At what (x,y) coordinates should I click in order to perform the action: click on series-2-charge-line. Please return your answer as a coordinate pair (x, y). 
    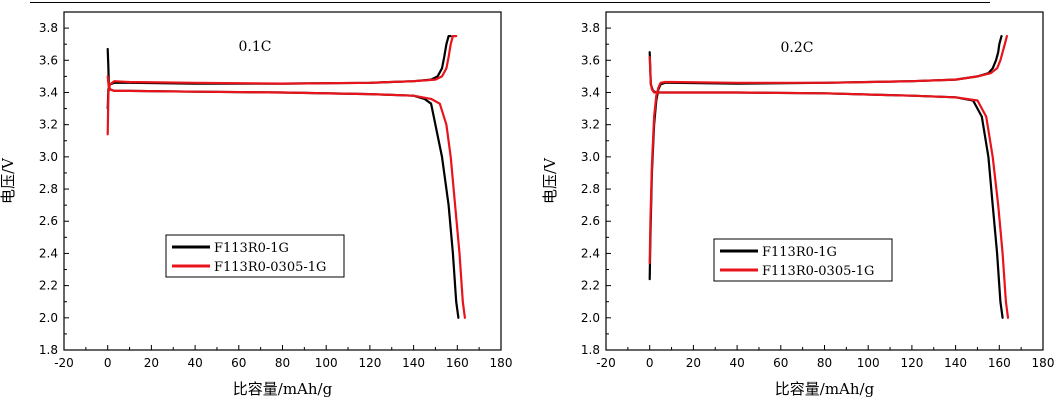
    Looking at the image, I should click on (282, 85).